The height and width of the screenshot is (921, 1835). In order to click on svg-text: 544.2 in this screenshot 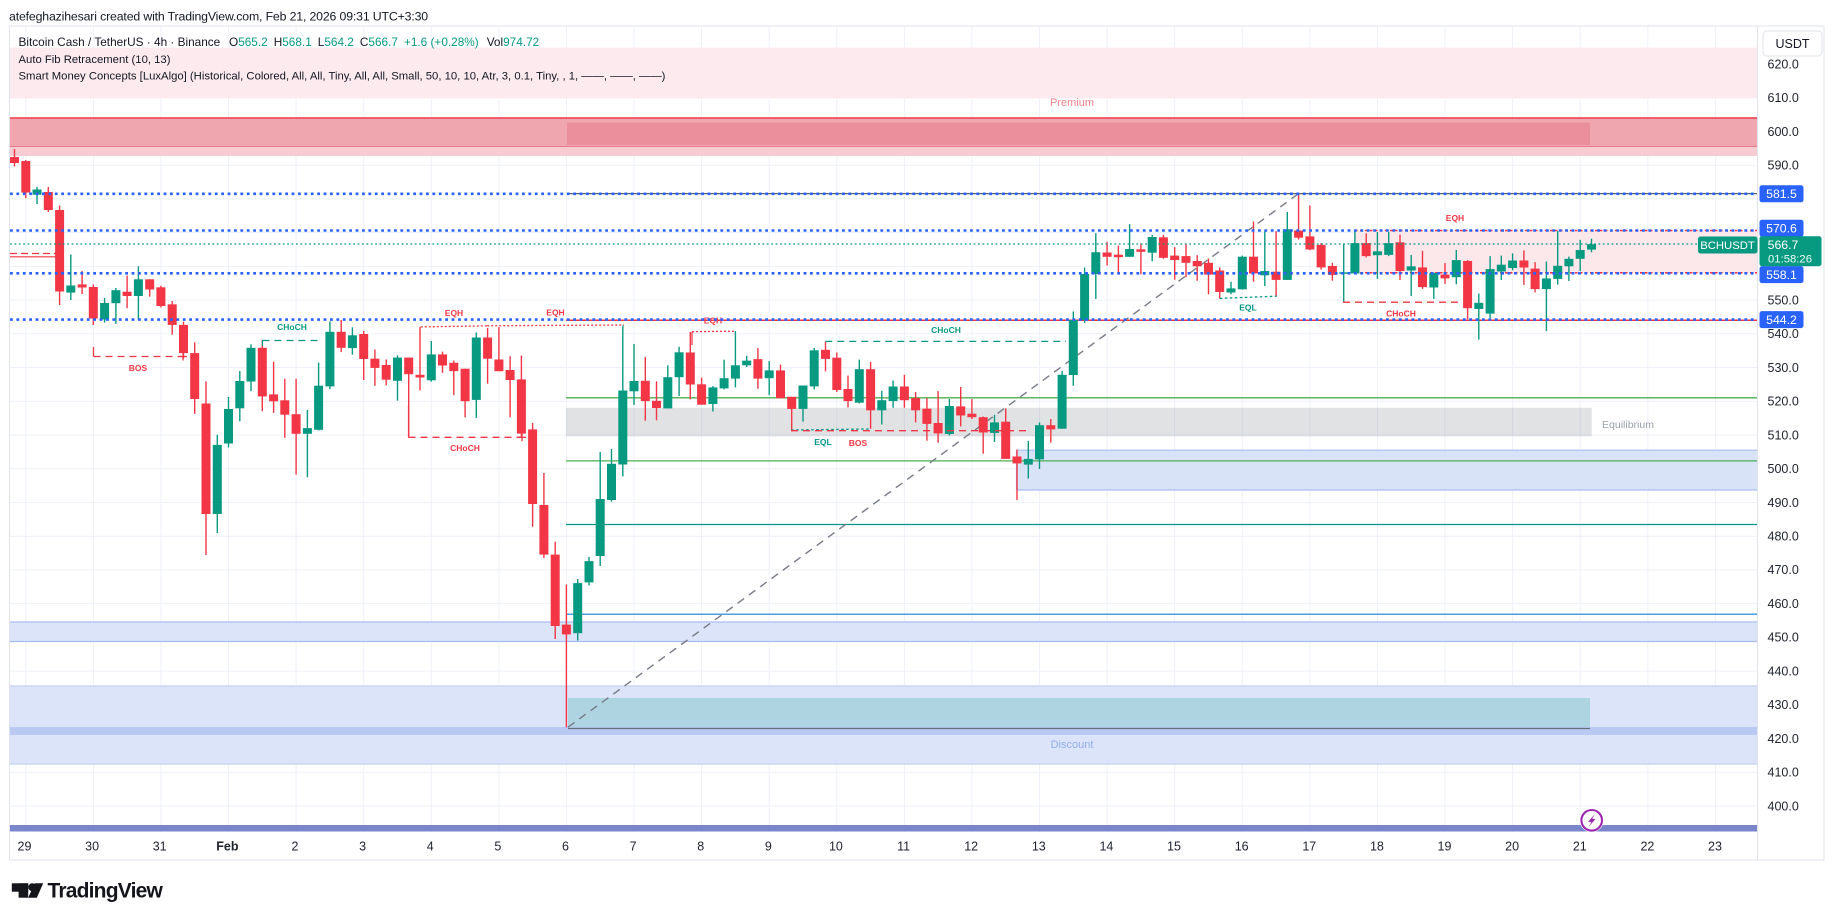, I will do `click(1781, 320)`.